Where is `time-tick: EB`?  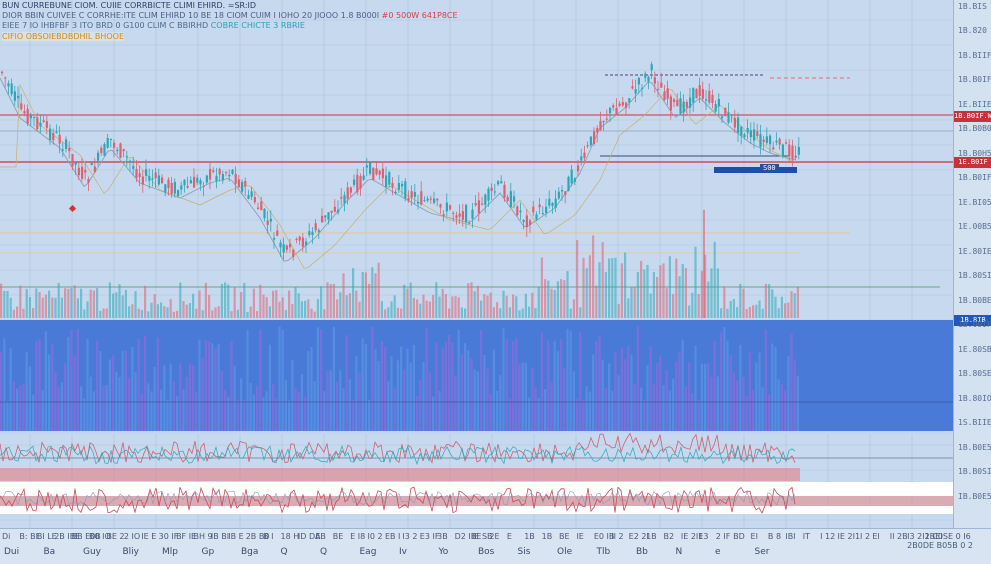
time-tick: EB is located at coordinates (320, 536).